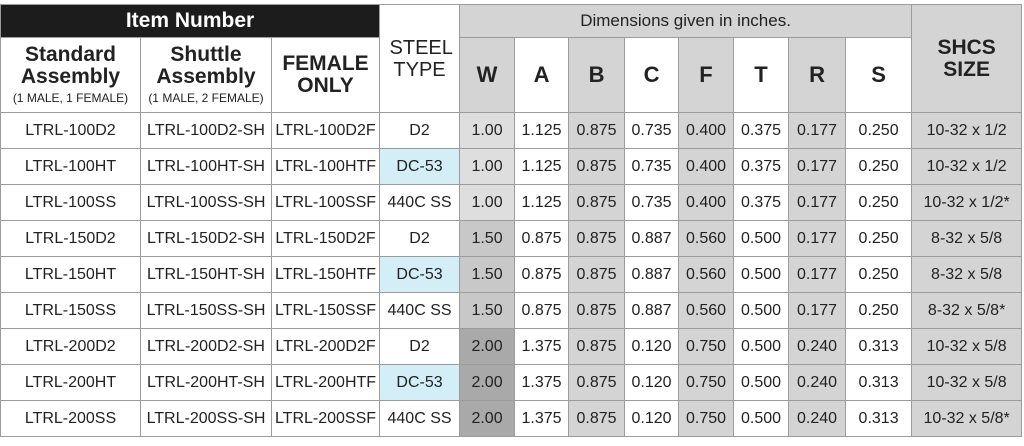 Image resolution: width=1024 pixels, height=446 pixels. What do you see at coordinates (206, 166) in the screenshot?
I see `shuttle-cell: LTRL-100HT-SH` at bounding box center [206, 166].